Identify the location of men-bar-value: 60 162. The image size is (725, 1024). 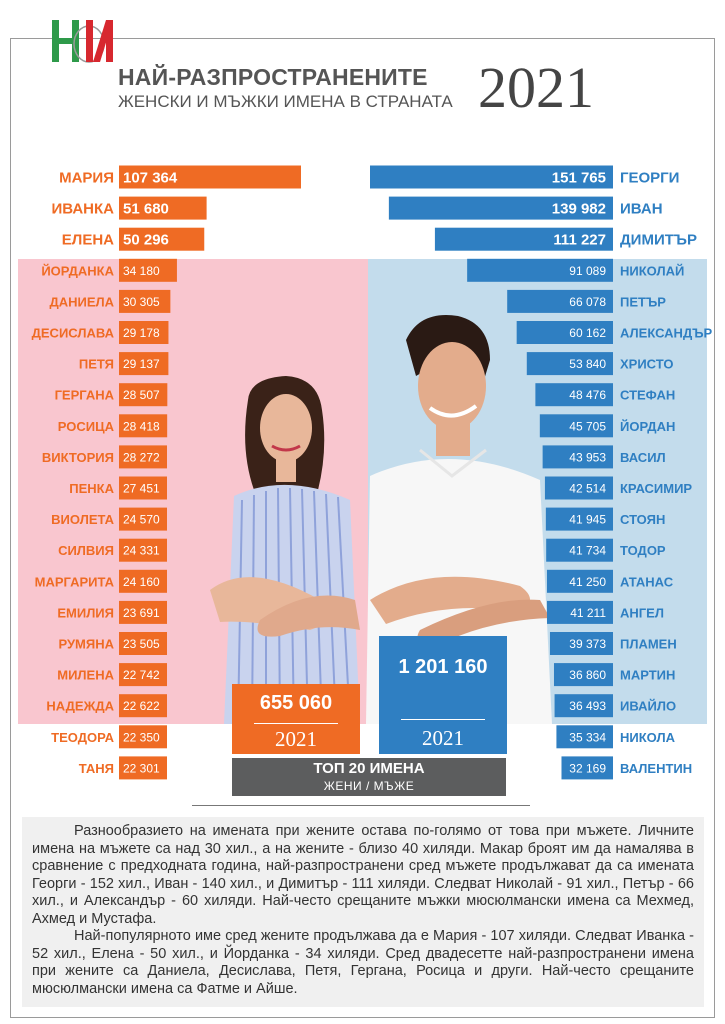
(587, 333).